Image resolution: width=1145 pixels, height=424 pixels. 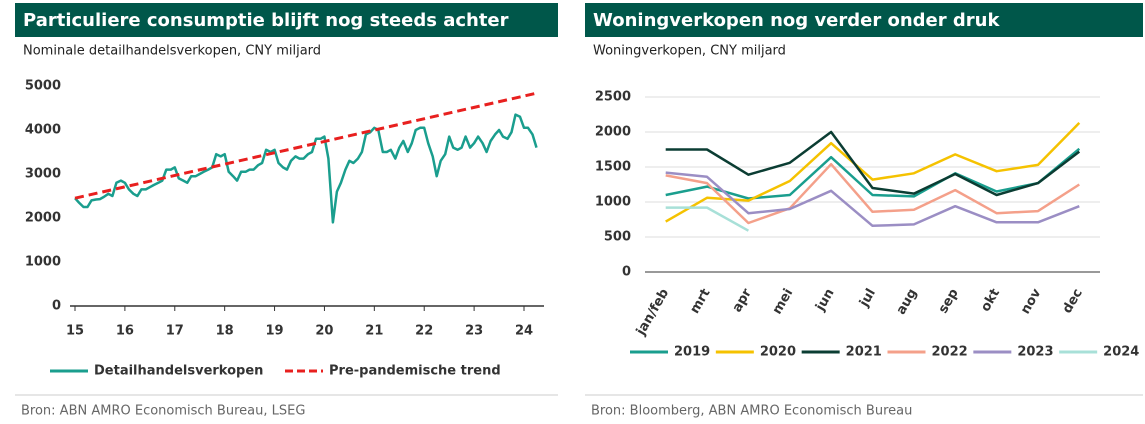 I want to click on y-tick-label: 4000, so click(x=43, y=130).